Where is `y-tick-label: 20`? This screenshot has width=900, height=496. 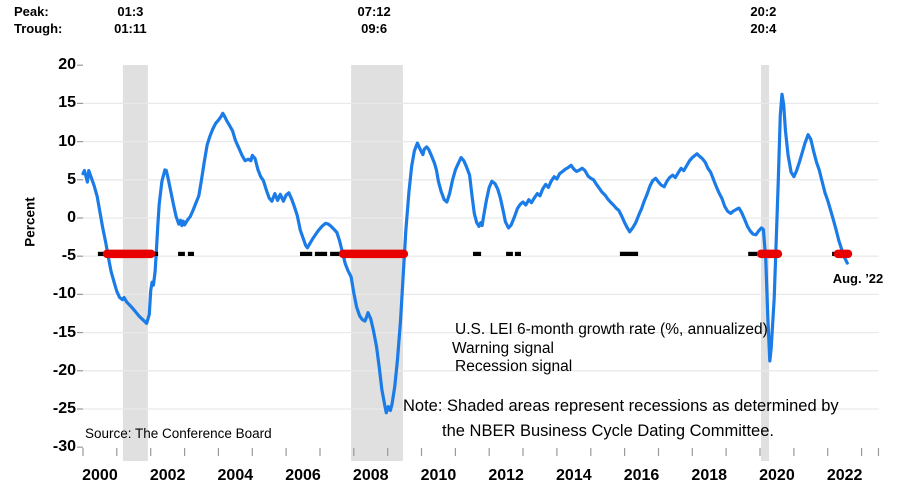 y-tick-label: 20 is located at coordinates (67, 65).